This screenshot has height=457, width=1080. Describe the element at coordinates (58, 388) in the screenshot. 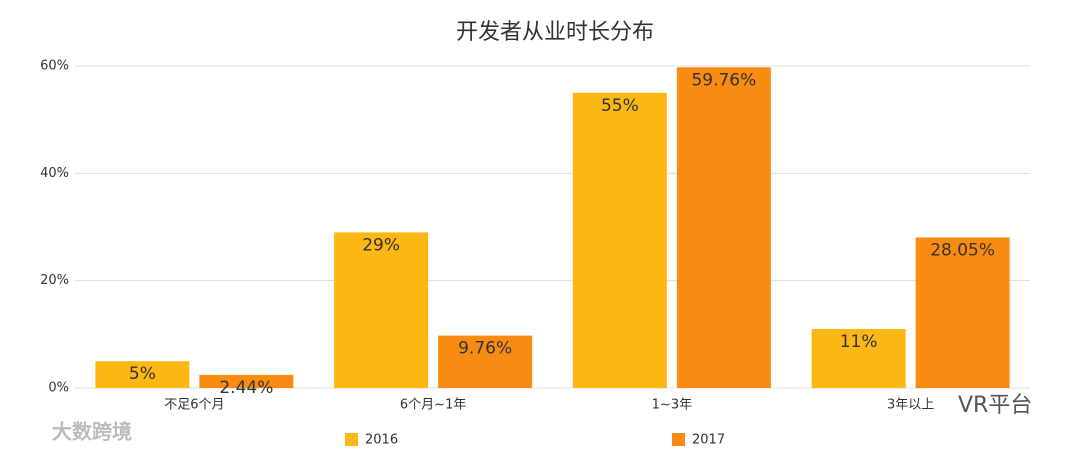

I see `y-tick-label: 0%` at that location.